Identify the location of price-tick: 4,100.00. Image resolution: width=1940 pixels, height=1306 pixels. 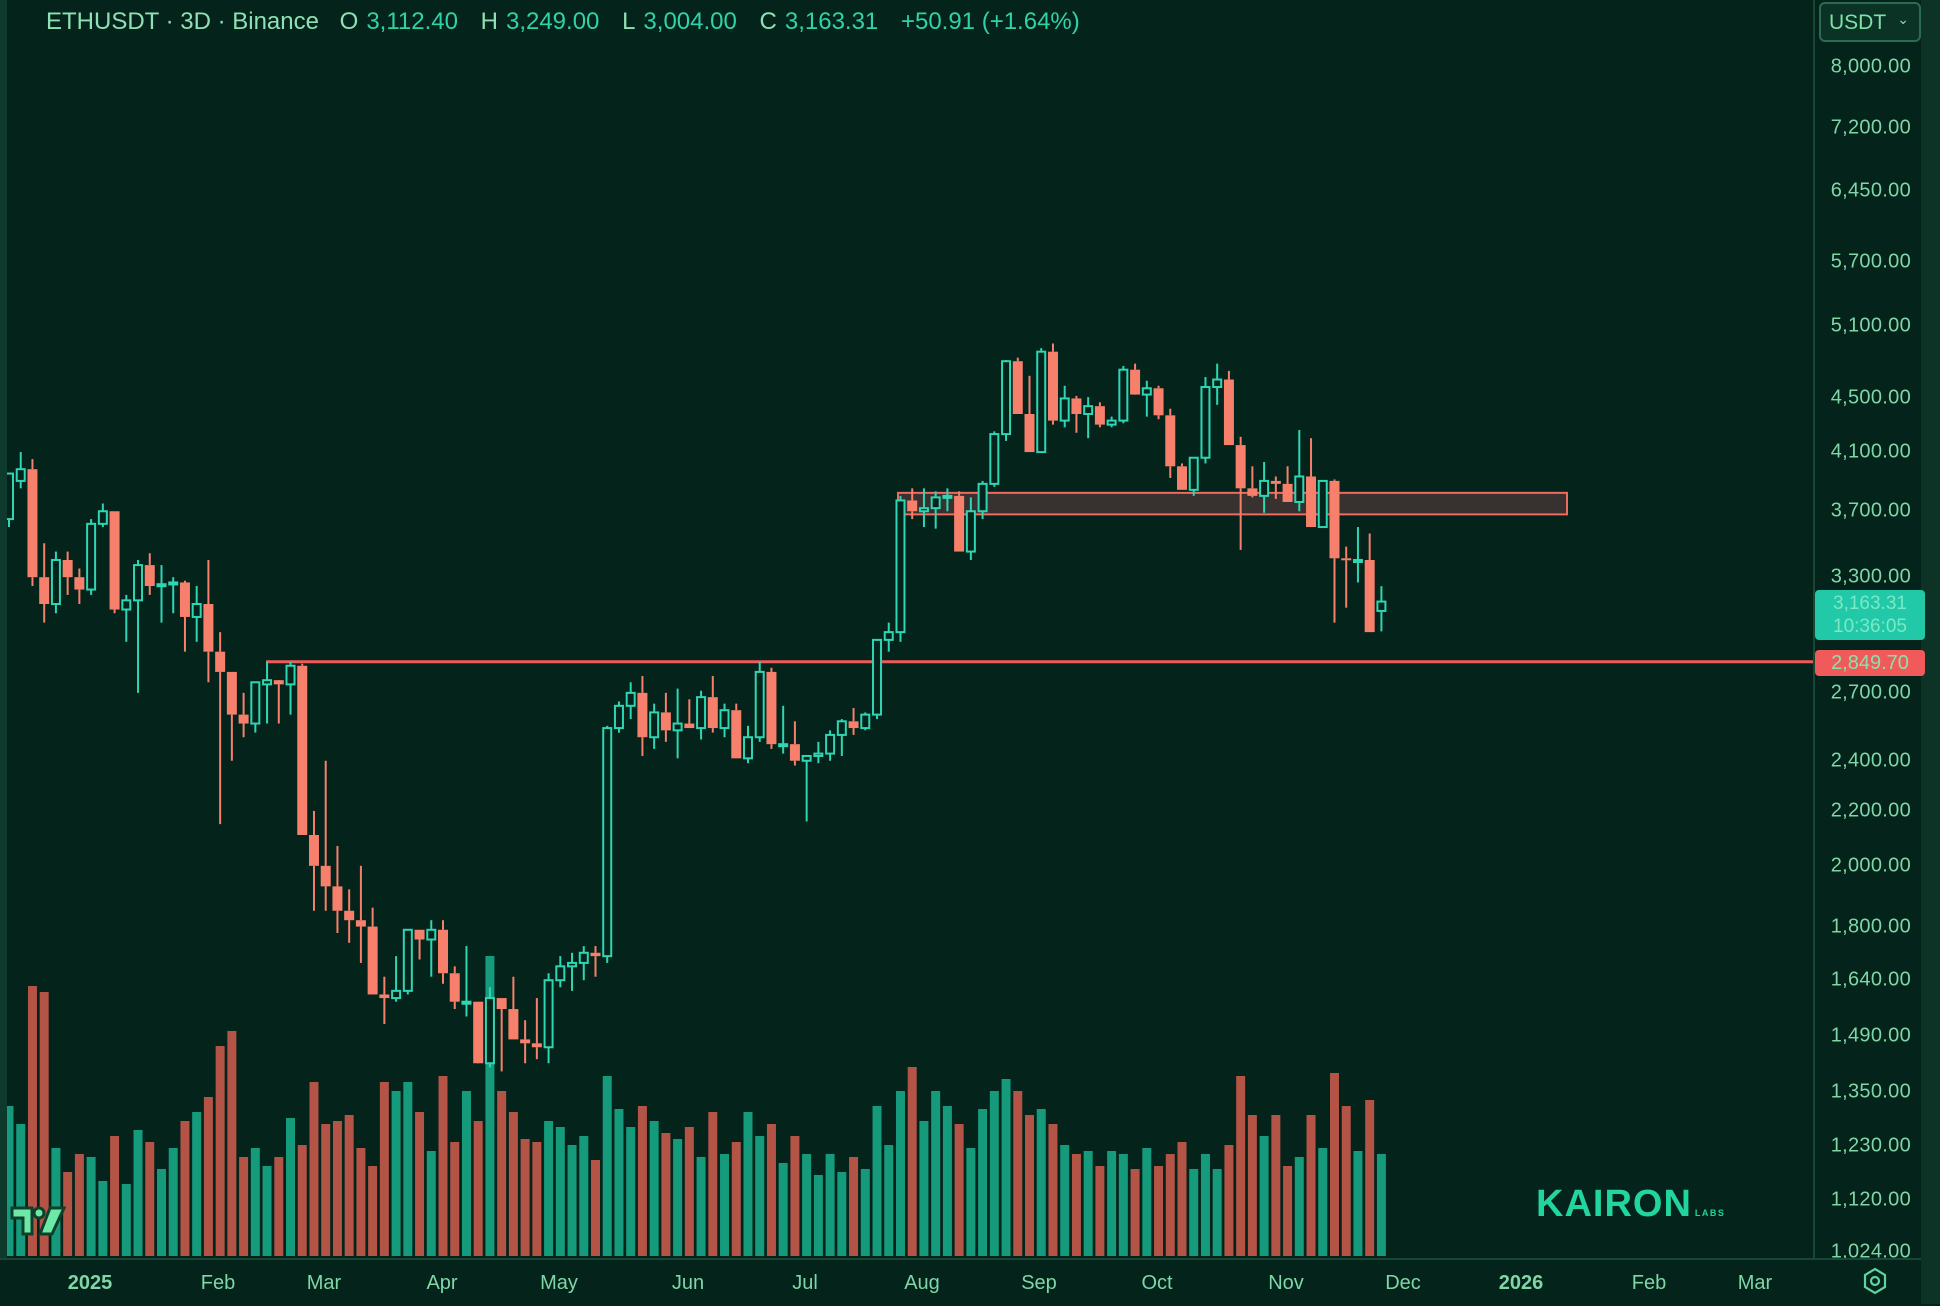
(1870, 451).